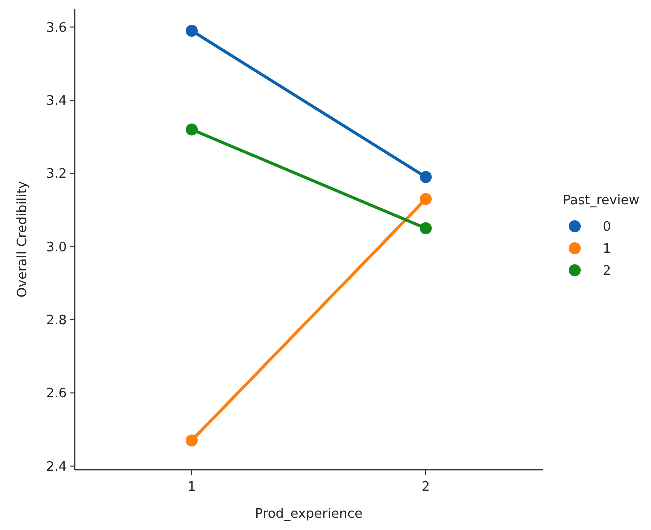  Describe the element at coordinates (607, 272) in the screenshot. I see `legend-label: 2` at that location.